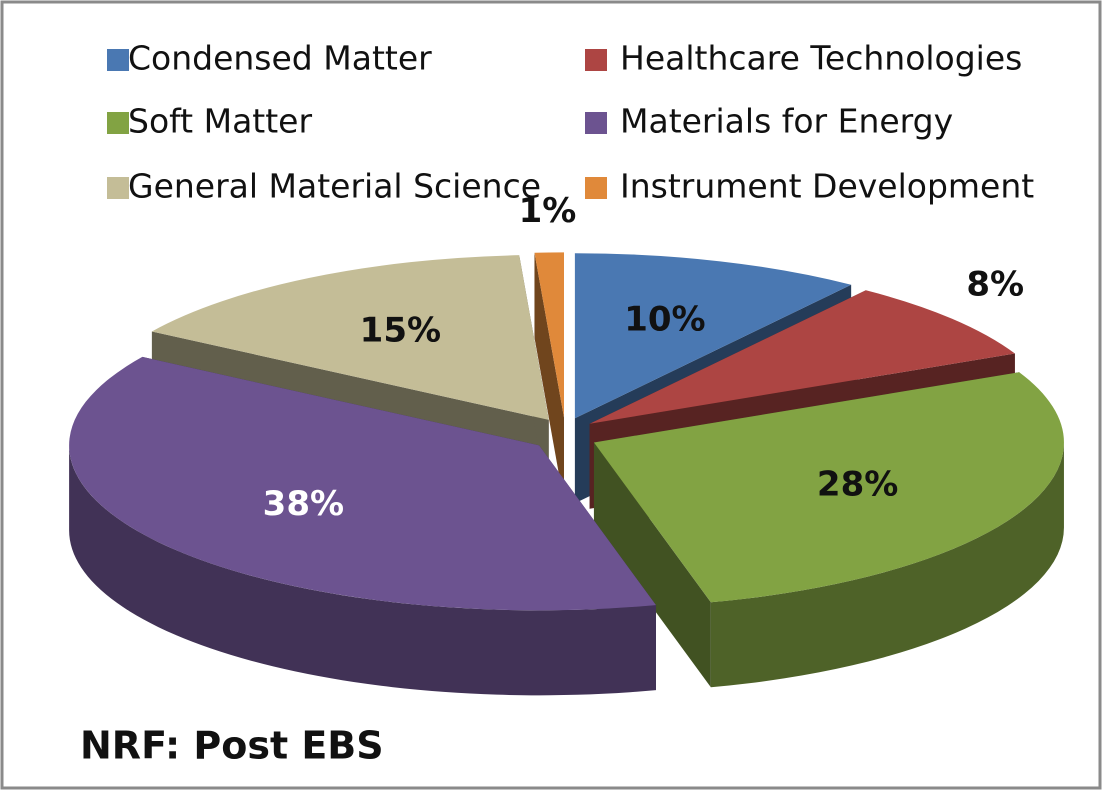 The image size is (1104, 792). I want to click on legend-label: Soft Matter, so click(220, 121).